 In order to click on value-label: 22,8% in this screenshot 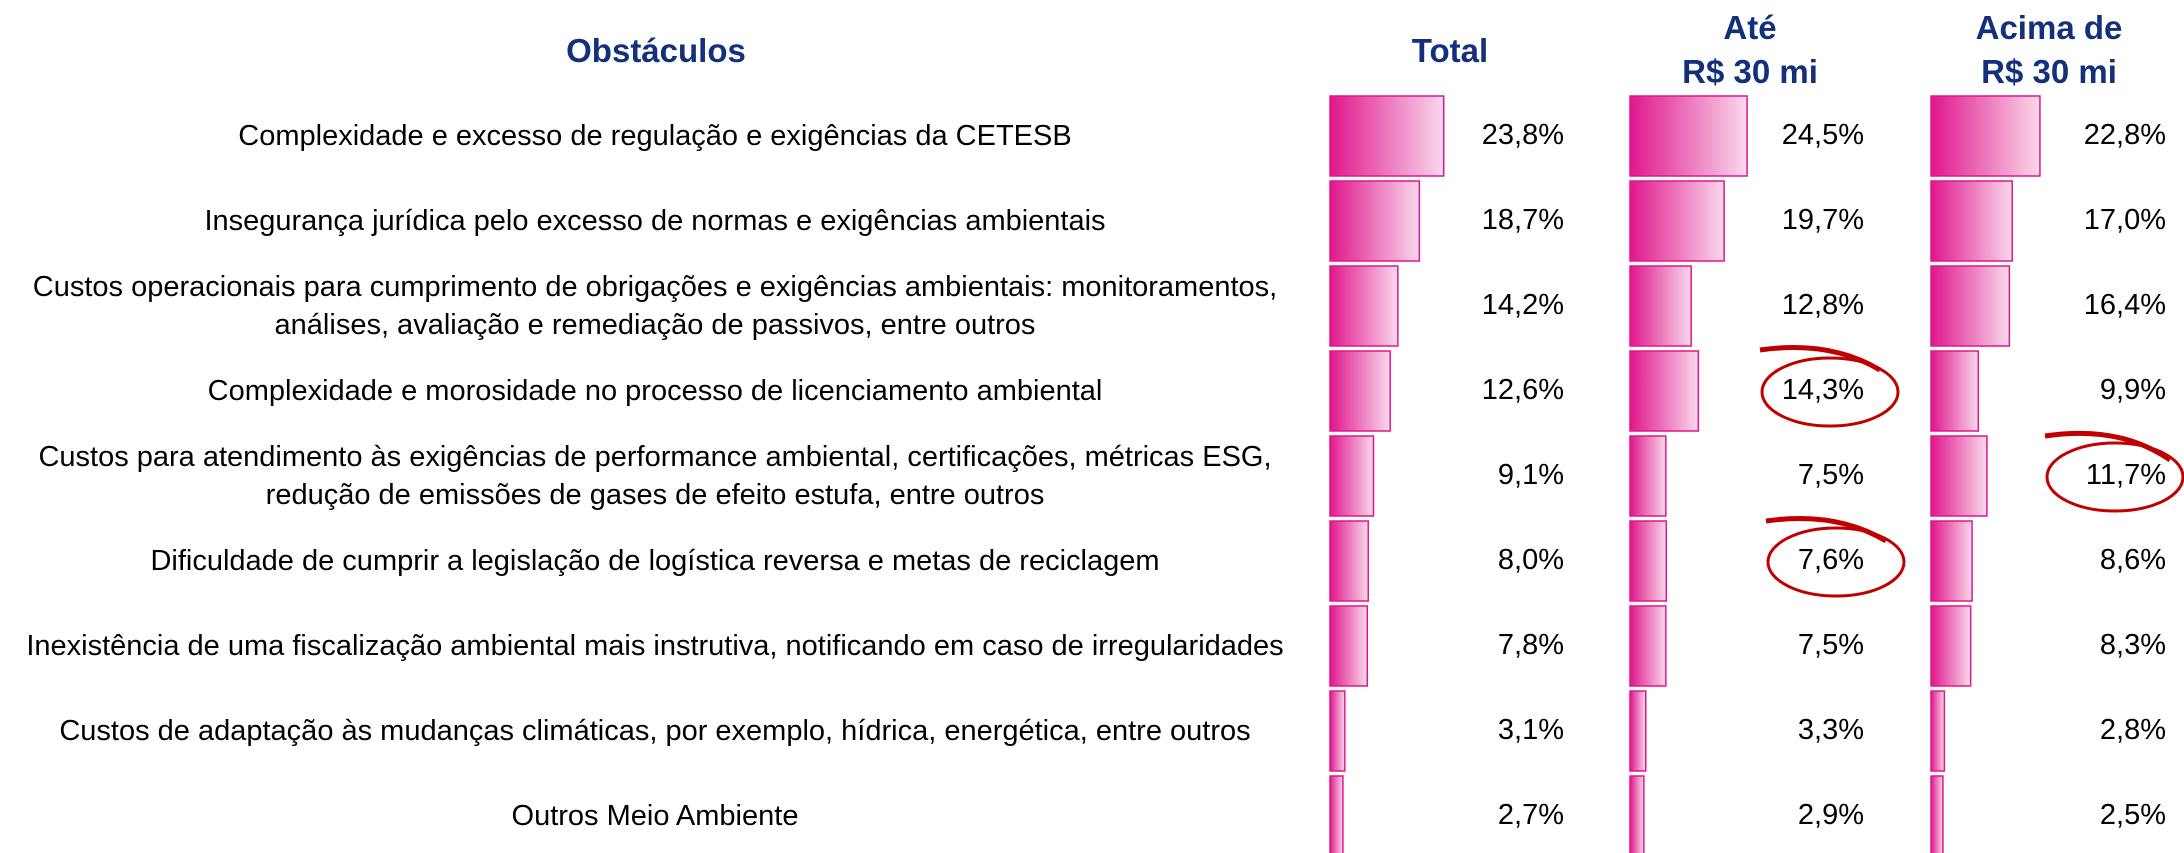, I will do `click(2124, 135)`.